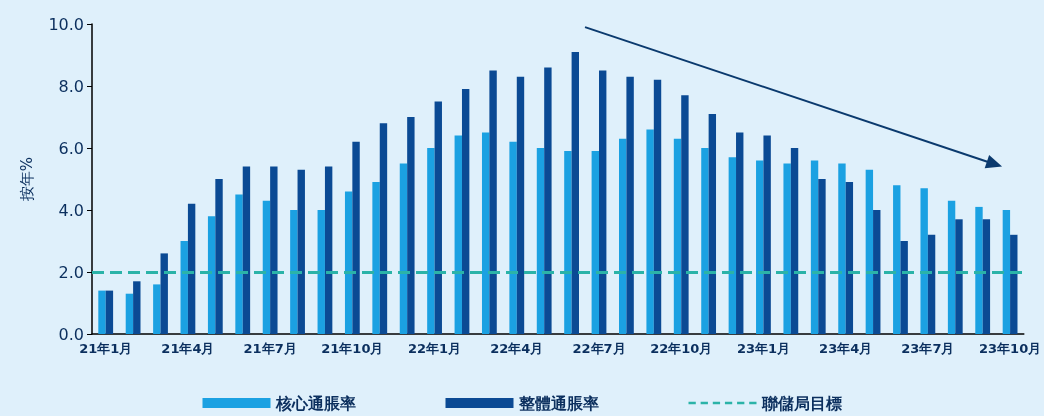  What do you see at coordinates (435, 348) in the screenshot?
I see `x-tick-label: 22年1月` at bounding box center [435, 348].